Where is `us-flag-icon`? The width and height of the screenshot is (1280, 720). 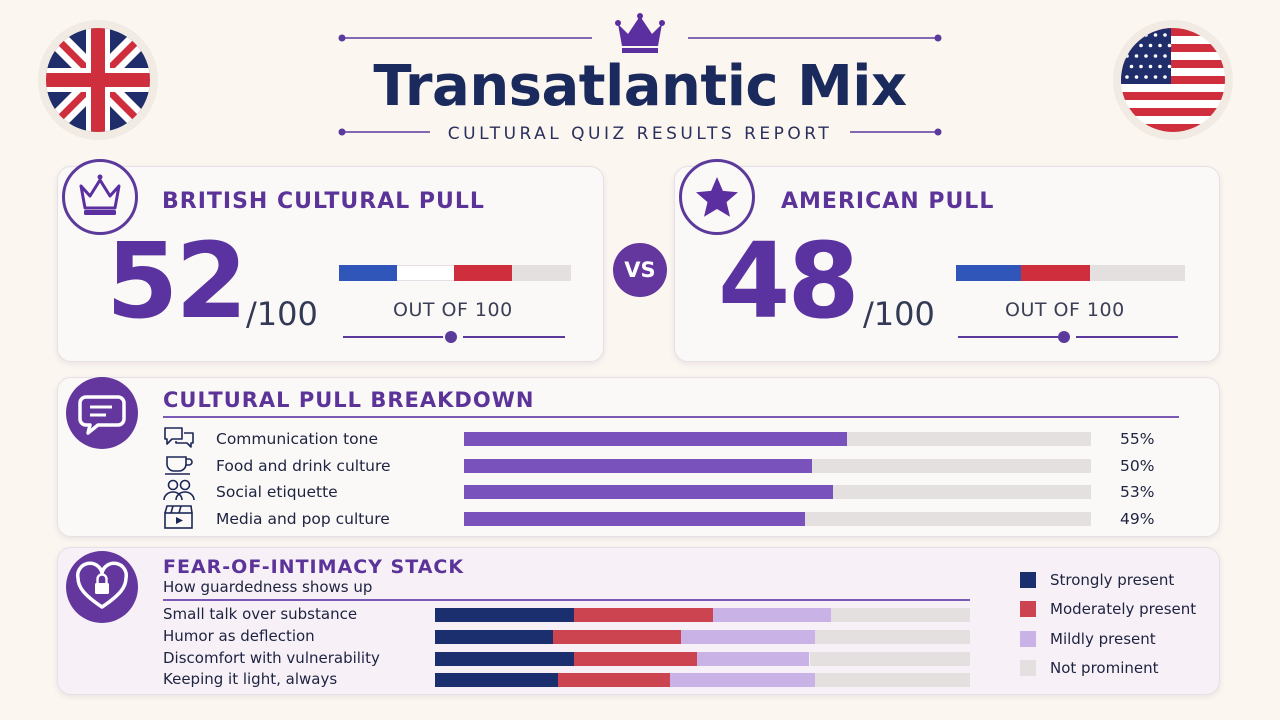 us-flag-icon is located at coordinates (1173, 80).